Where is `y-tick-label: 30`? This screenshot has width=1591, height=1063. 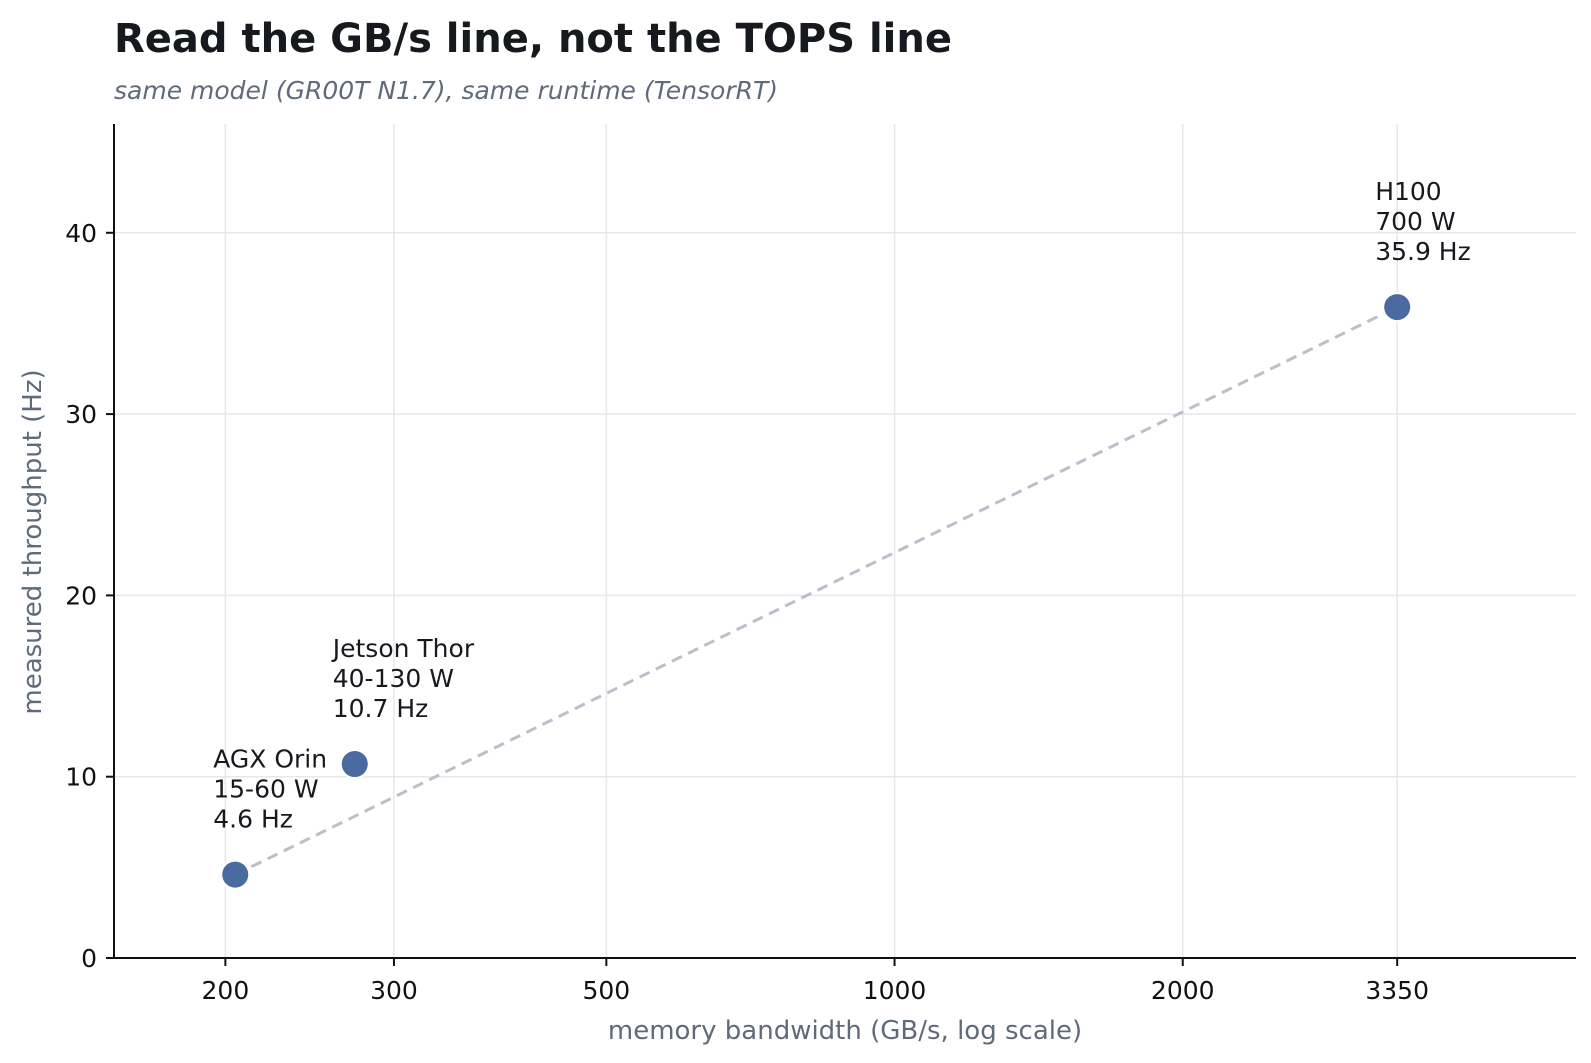
y-tick-label: 30 is located at coordinates (81, 414).